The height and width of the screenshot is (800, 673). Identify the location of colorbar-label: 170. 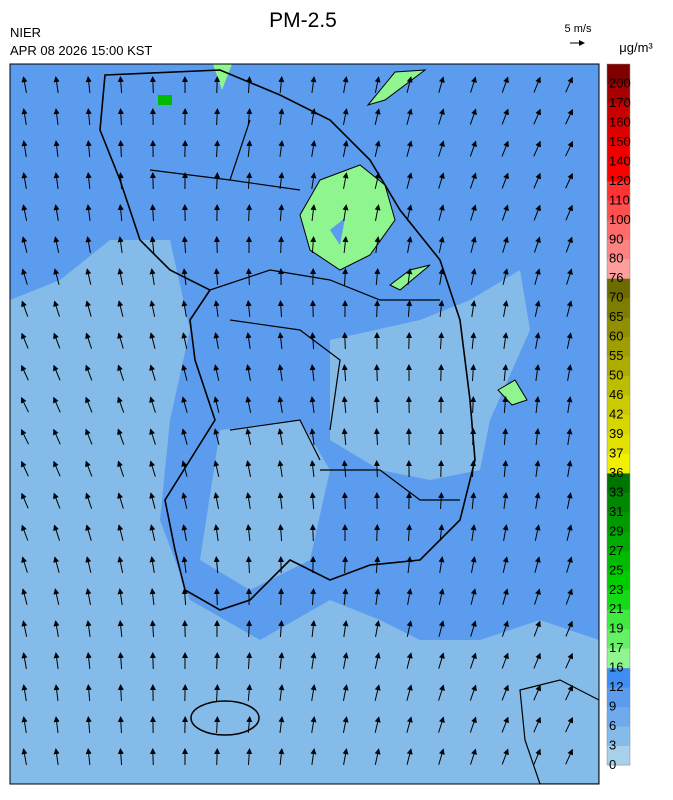
(620, 102).